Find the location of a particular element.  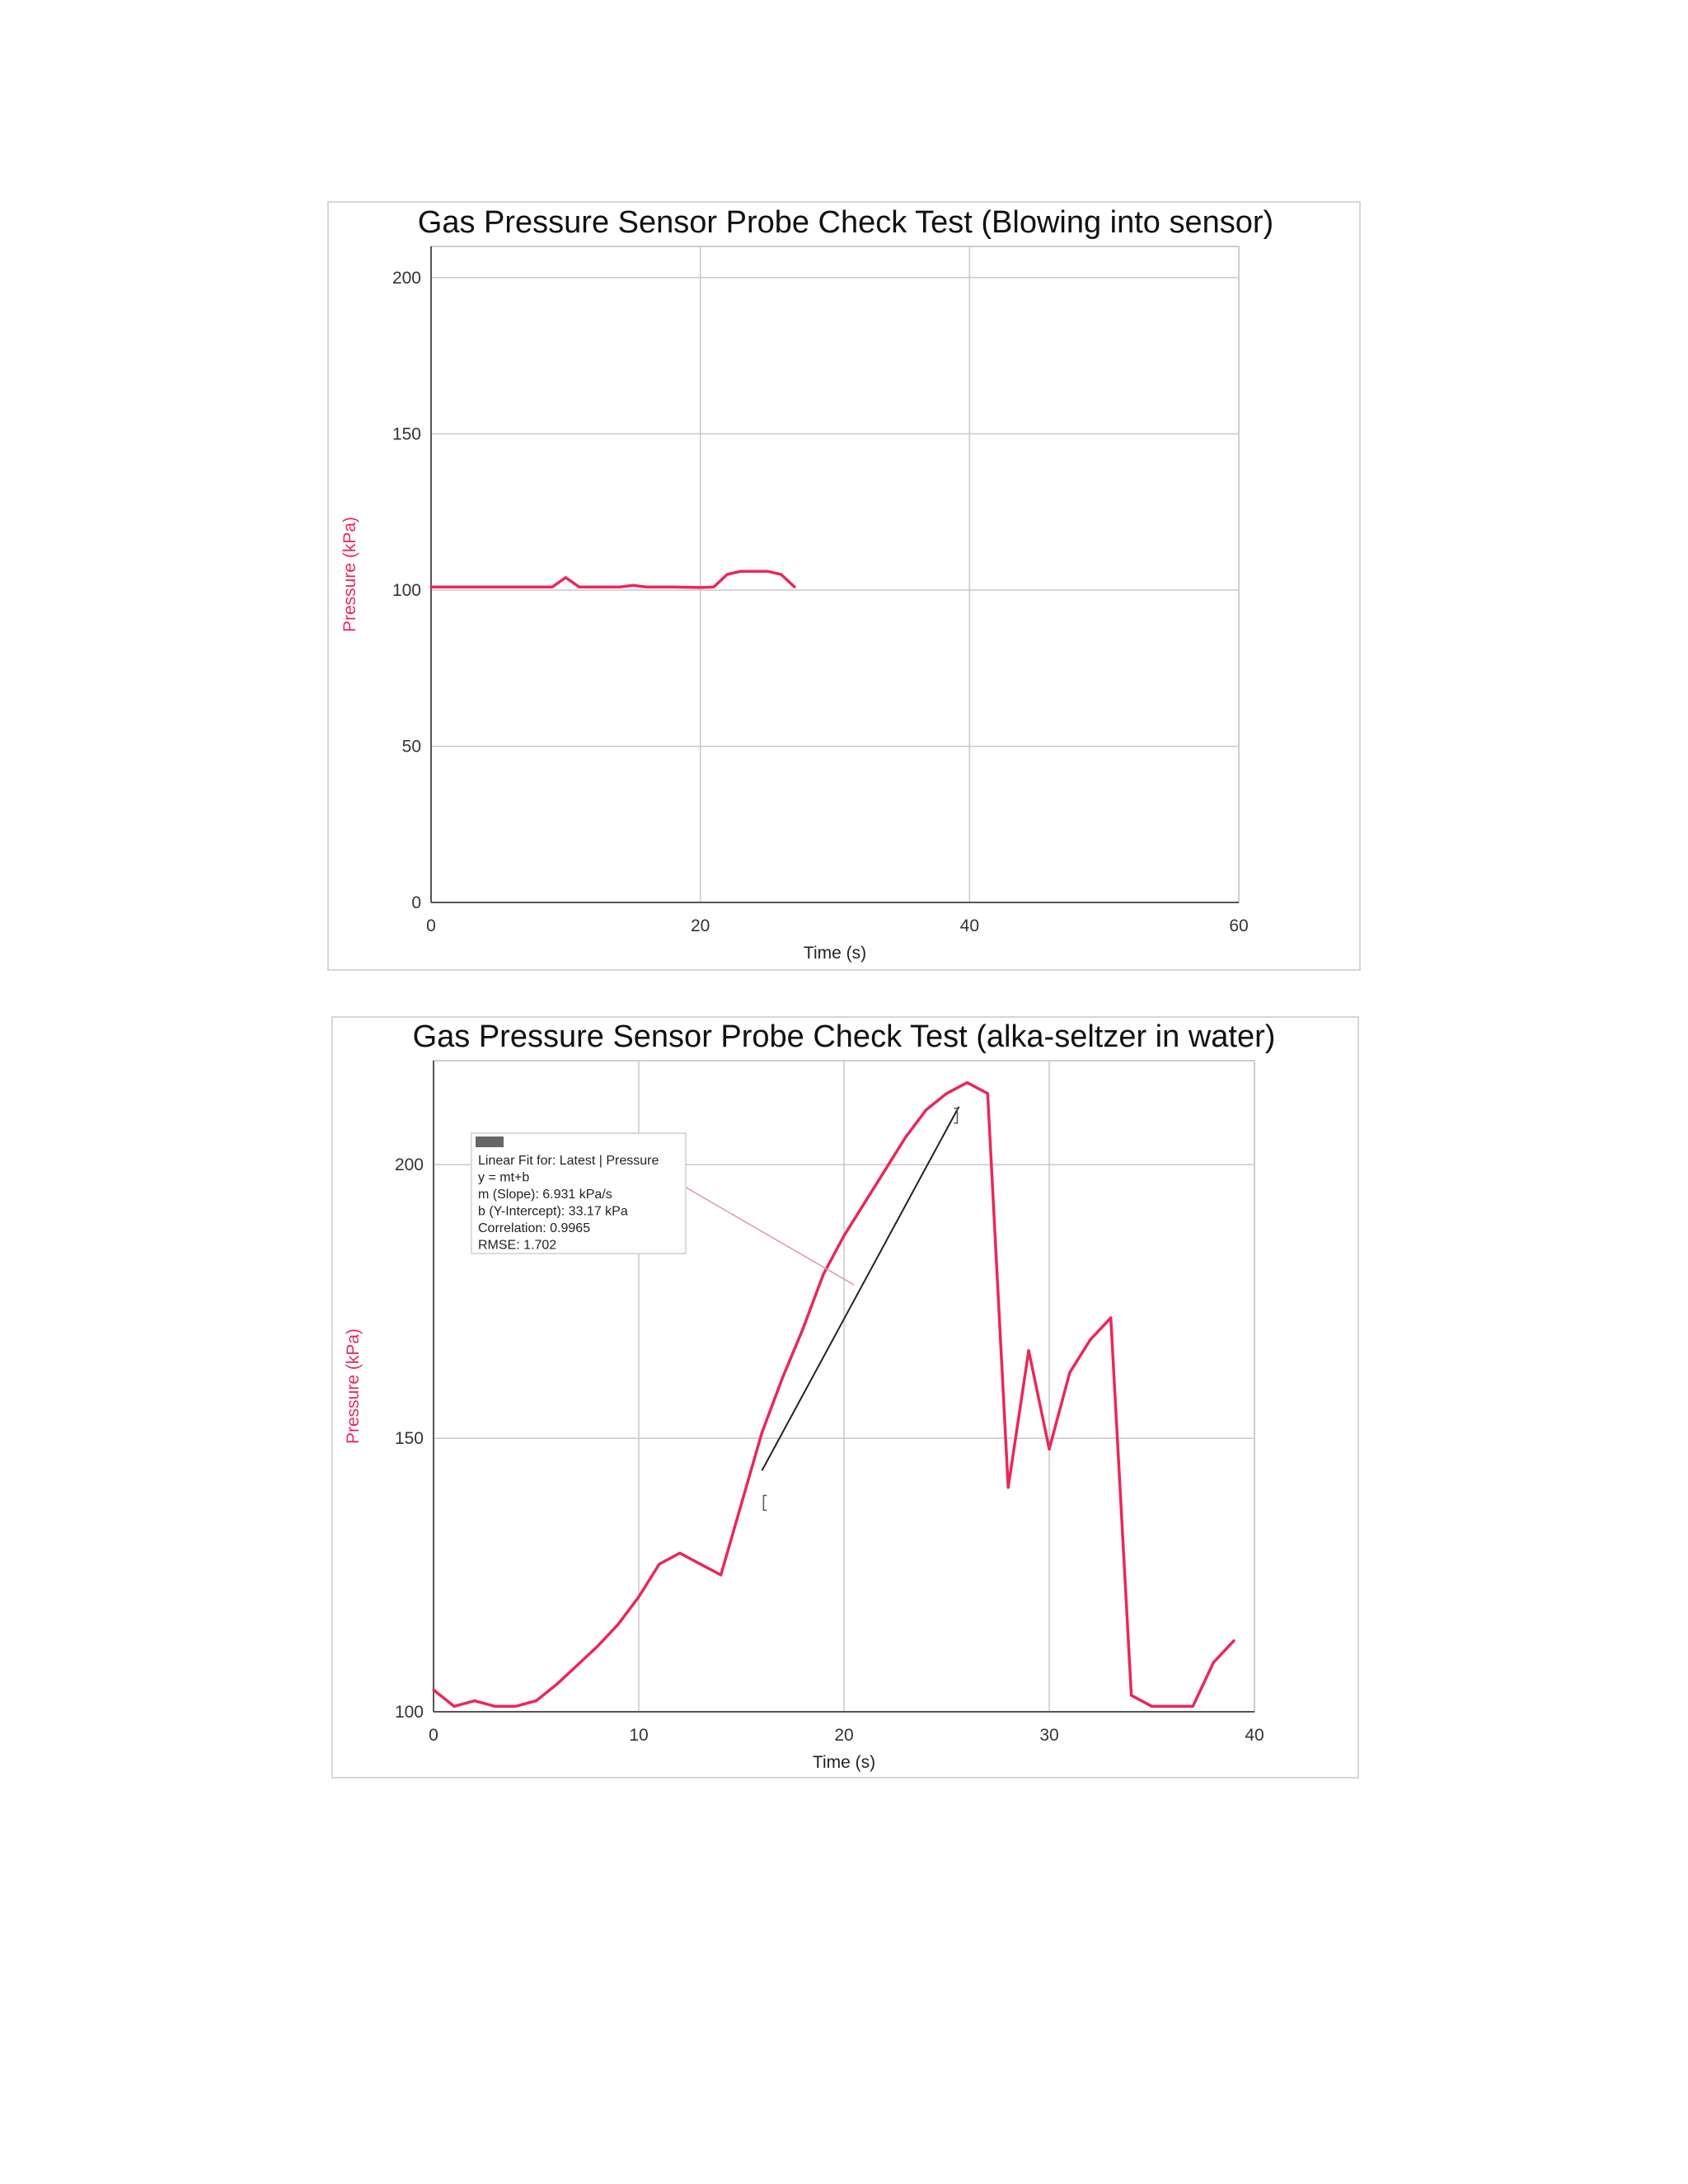

fit-box-line: Linear Fit for: Latest | Pressure is located at coordinates (569, 1161).